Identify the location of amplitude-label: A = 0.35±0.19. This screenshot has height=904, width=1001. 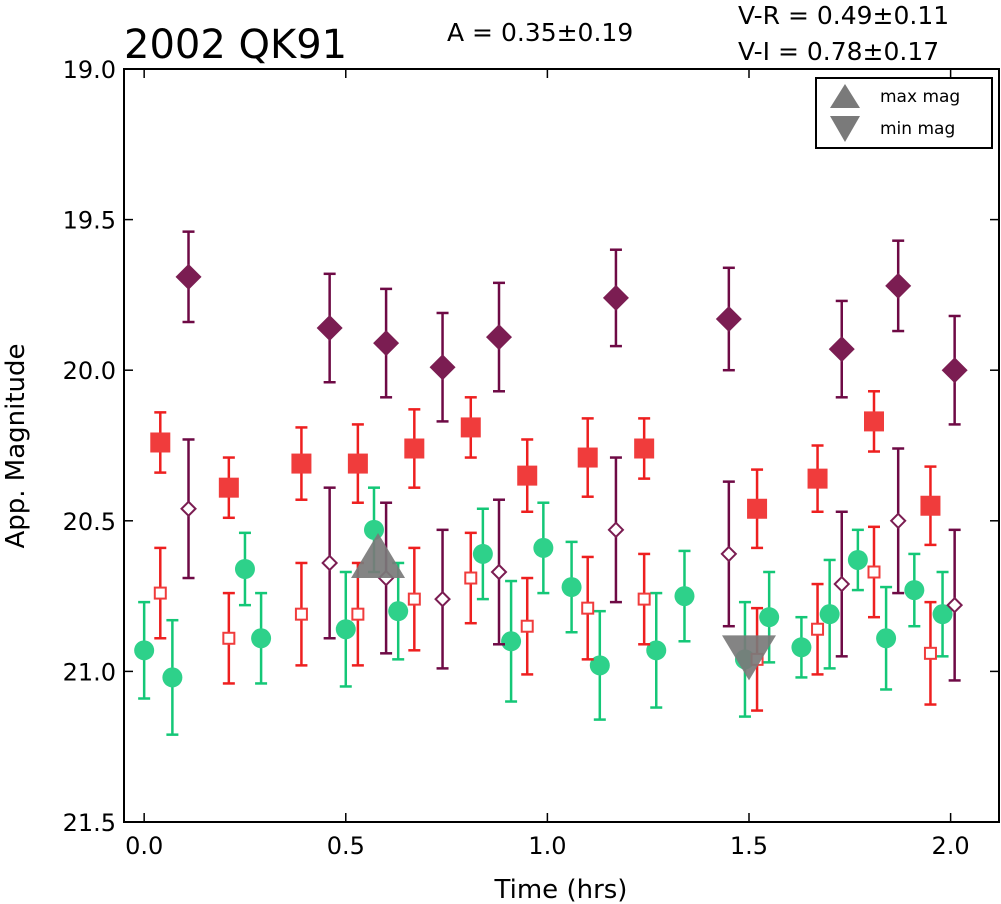
(540, 32).